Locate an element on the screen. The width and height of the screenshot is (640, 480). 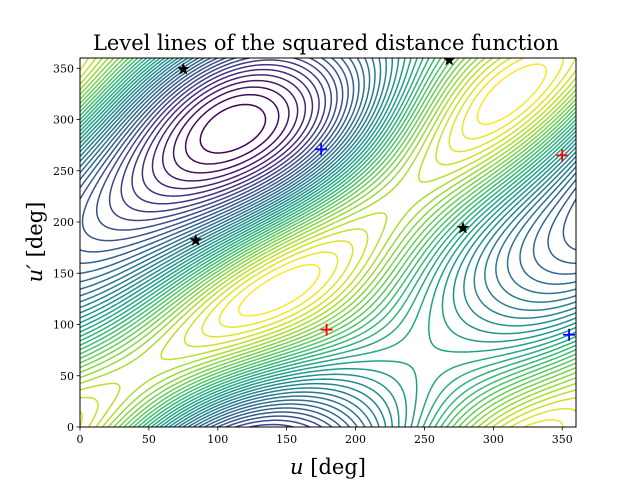
x-tick-label-2: 100 is located at coordinates (217, 439).